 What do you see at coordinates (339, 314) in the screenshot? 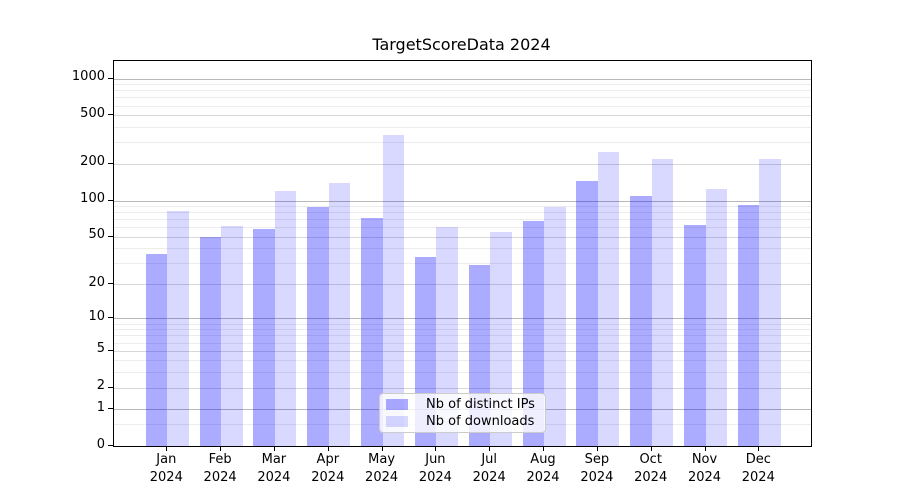
I see `bar-downloads-apr` at bounding box center [339, 314].